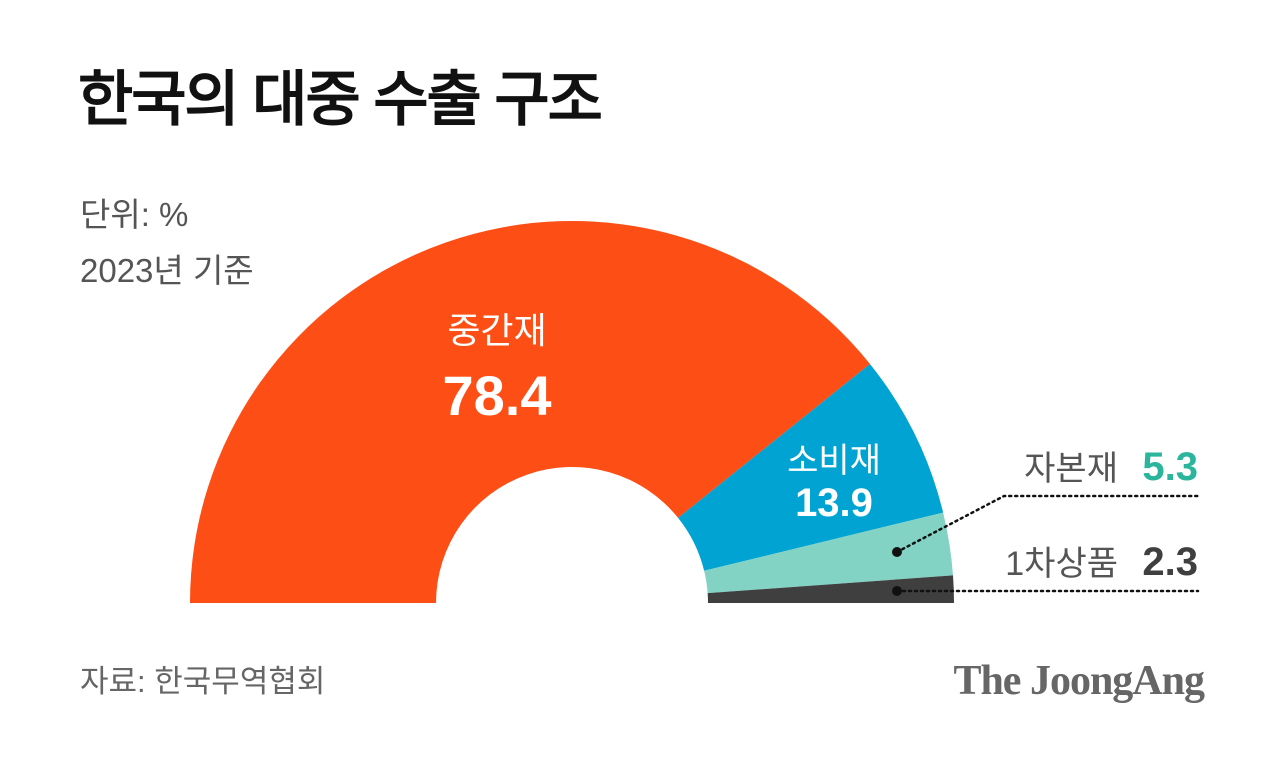  Describe the element at coordinates (340, 99) in the screenshot. I see `chart-title: 한국의 대중 수출 구조` at that location.